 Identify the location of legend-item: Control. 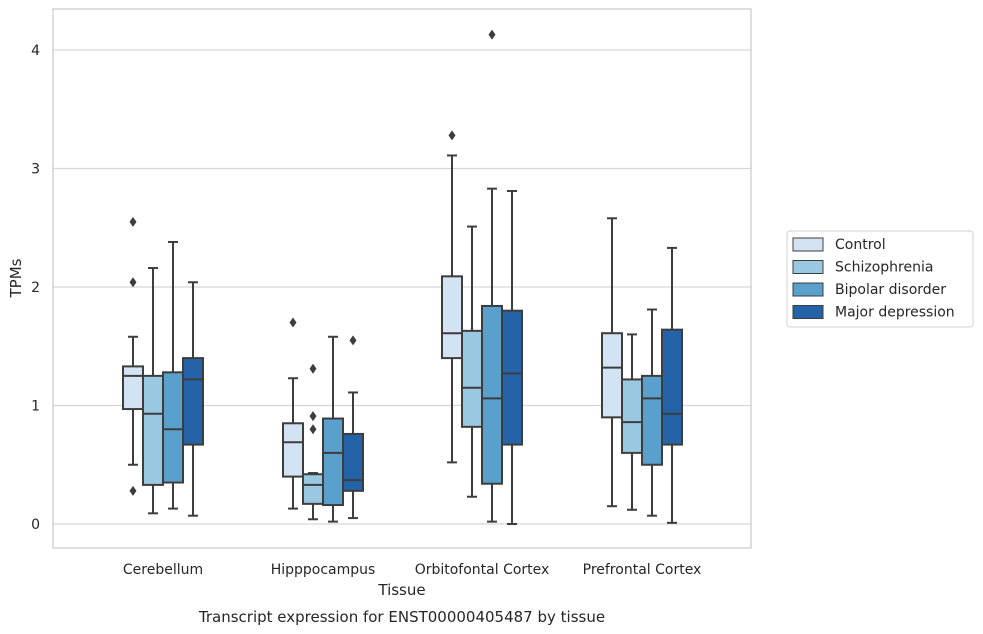
(839, 245).